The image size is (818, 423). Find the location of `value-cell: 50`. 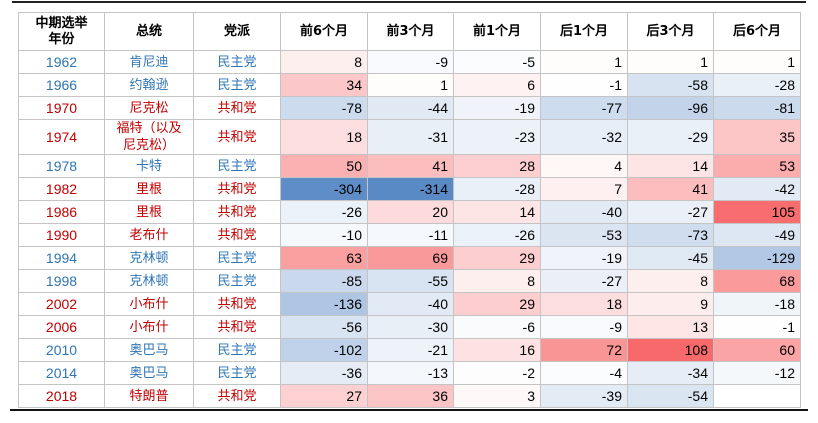

value-cell: 50 is located at coordinates (324, 166).